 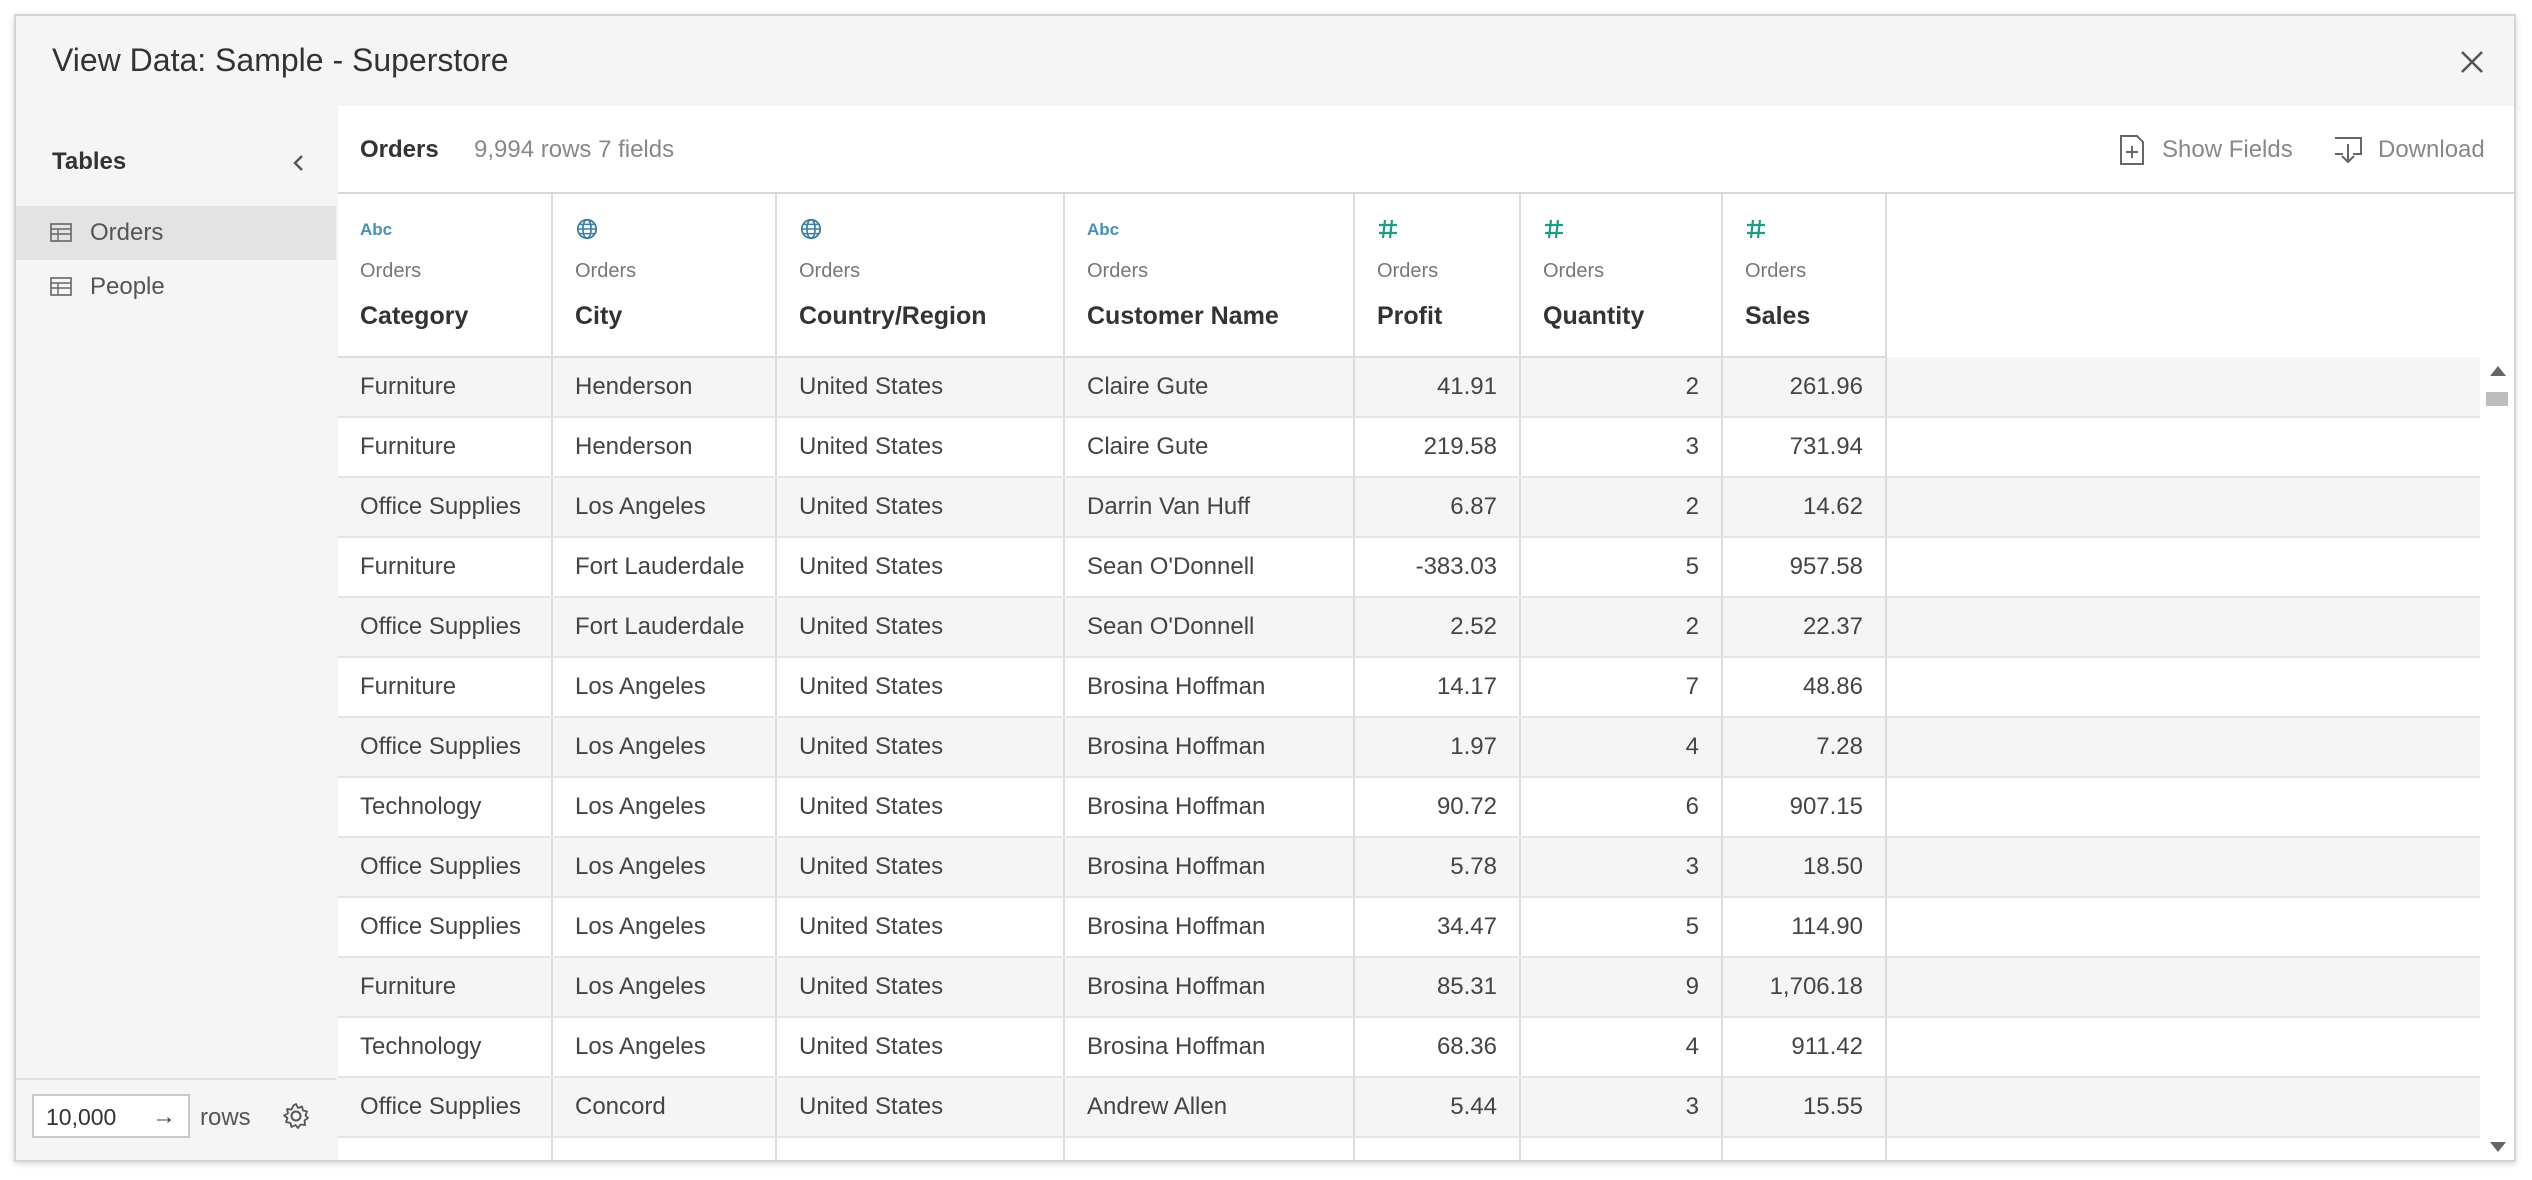 What do you see at coordinates (2205, 150) in the screenshot?
I see `show-fields-button: Show Fields` at bounding box center [2205, 150].